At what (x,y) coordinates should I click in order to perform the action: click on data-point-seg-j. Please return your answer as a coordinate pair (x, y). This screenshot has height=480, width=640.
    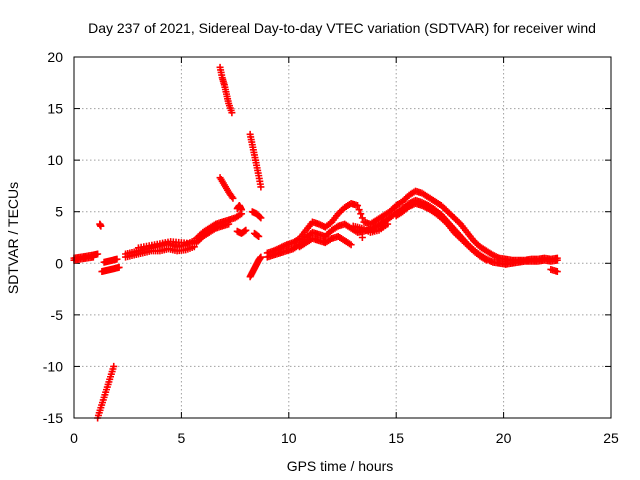
    Looking at the image, I should click on (246, 230).